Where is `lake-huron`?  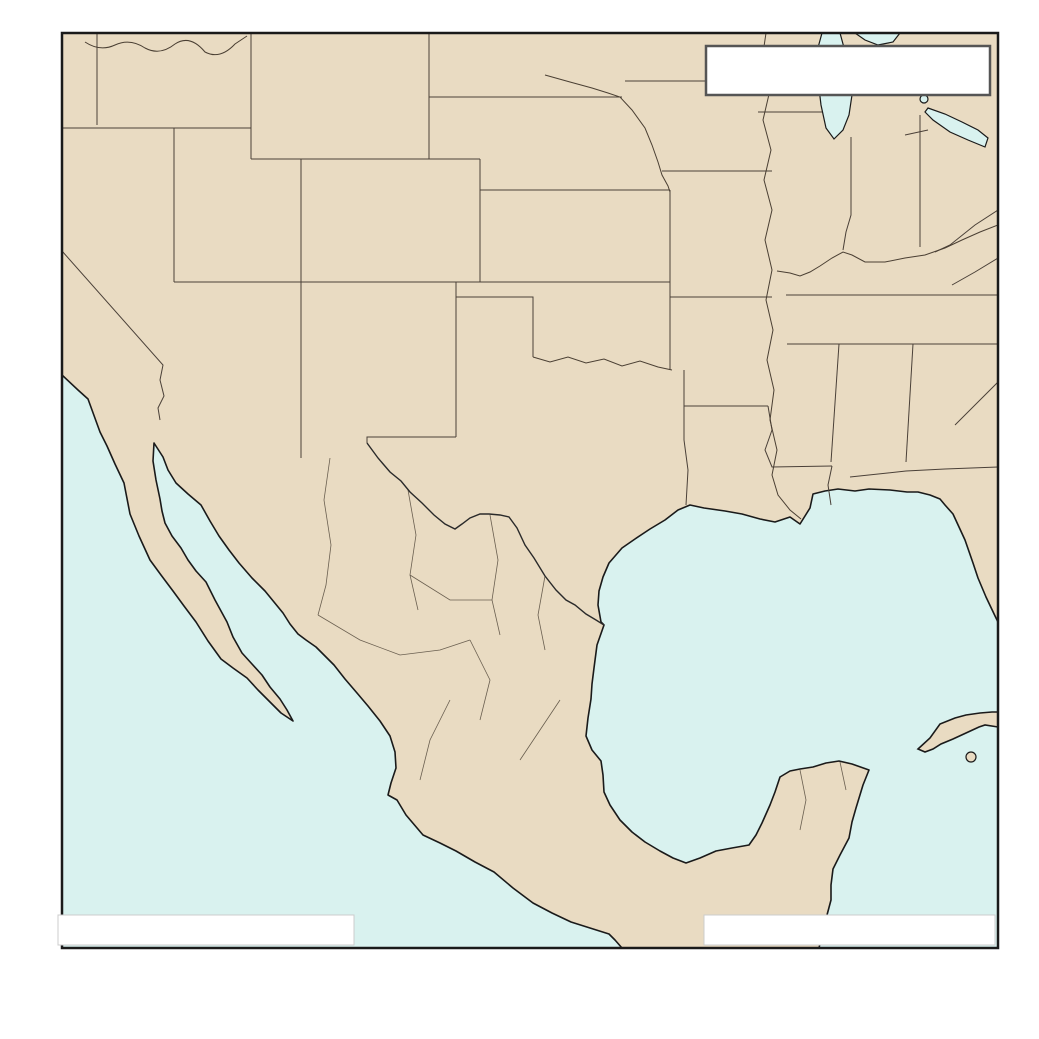 lake-huron is located at coordinates (877, 39).